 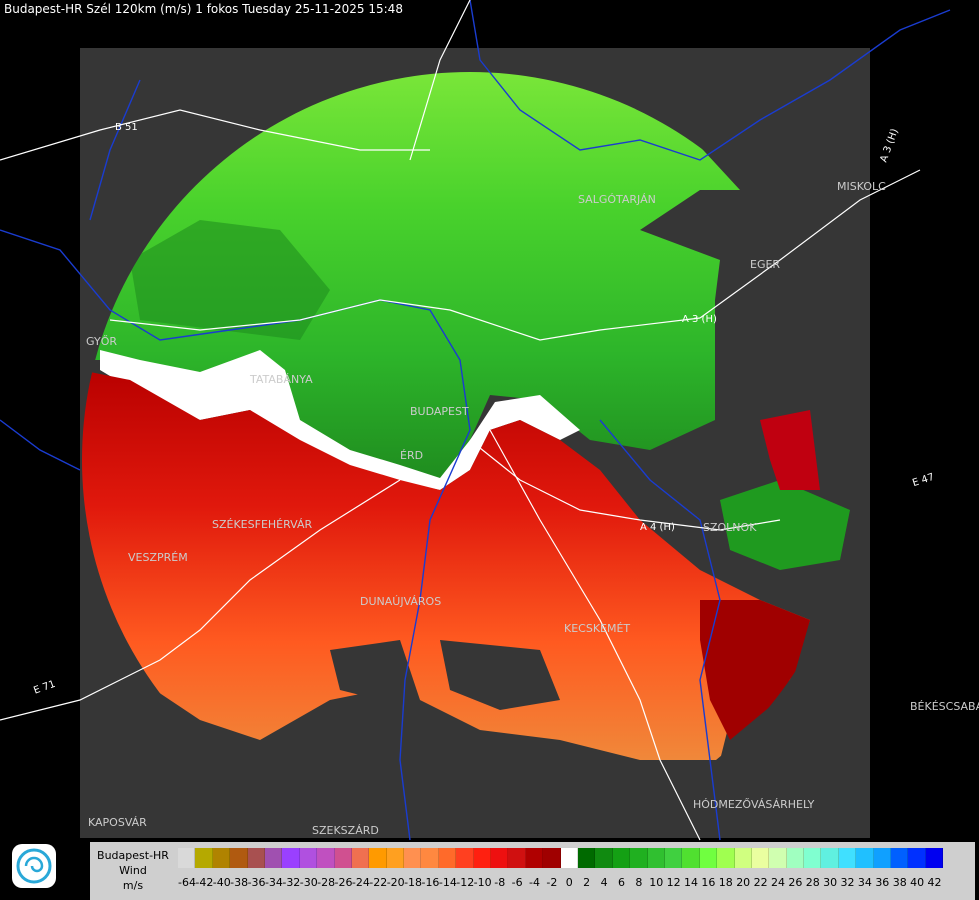 I want to click on city-label: EGER, so click(x=765, y=264).